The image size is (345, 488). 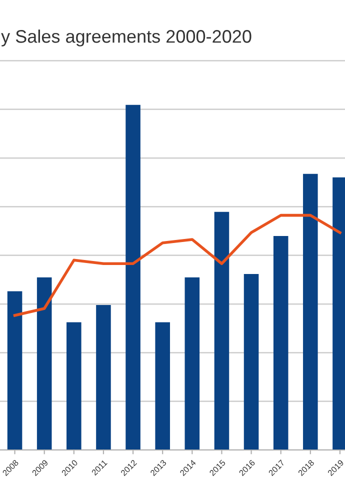 I want to click on chart-title: y Sales agreements 2000-2020, so click(x=126, y=38).